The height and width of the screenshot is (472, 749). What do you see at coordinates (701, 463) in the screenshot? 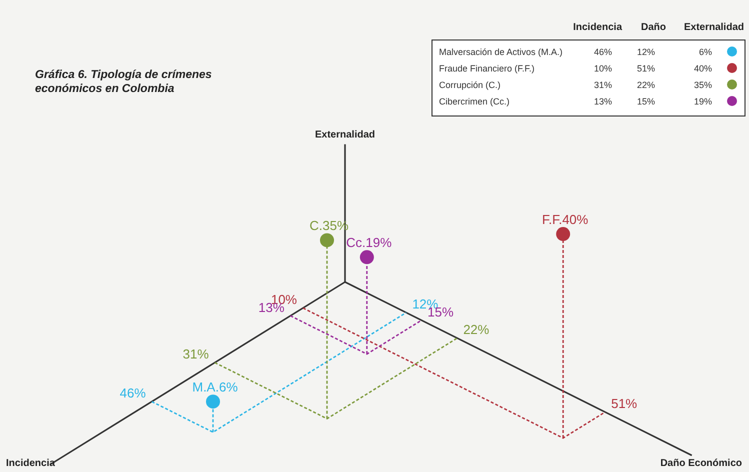
I see `text: Daño Económico` at bounding box center [701, 463].